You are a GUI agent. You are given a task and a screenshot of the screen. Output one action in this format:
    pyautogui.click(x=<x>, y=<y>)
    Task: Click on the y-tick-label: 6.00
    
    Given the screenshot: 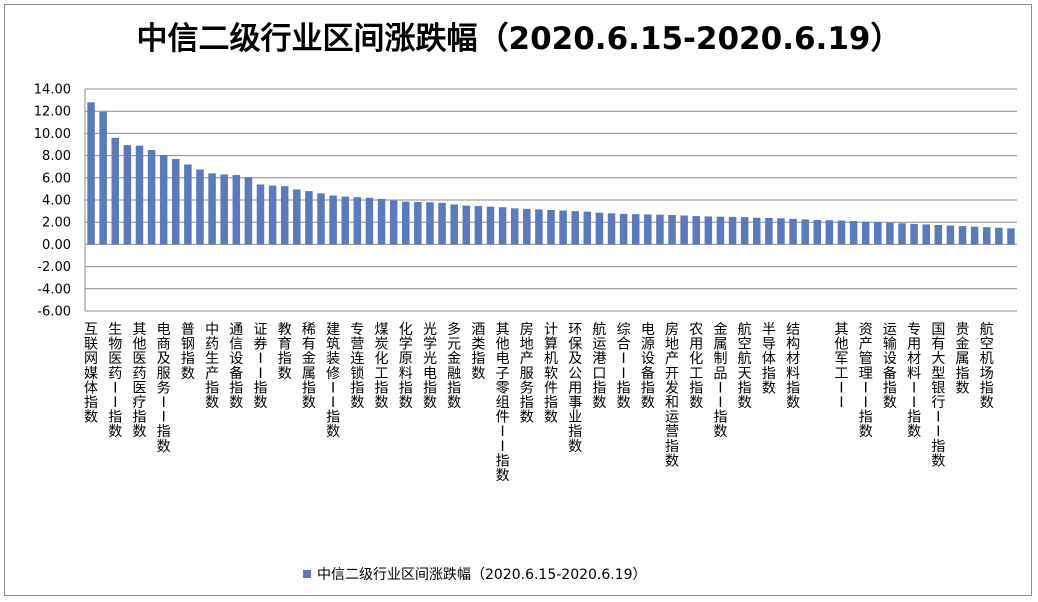 What is the action you would take?
    pyautogui.click(x=56, y=178)
    